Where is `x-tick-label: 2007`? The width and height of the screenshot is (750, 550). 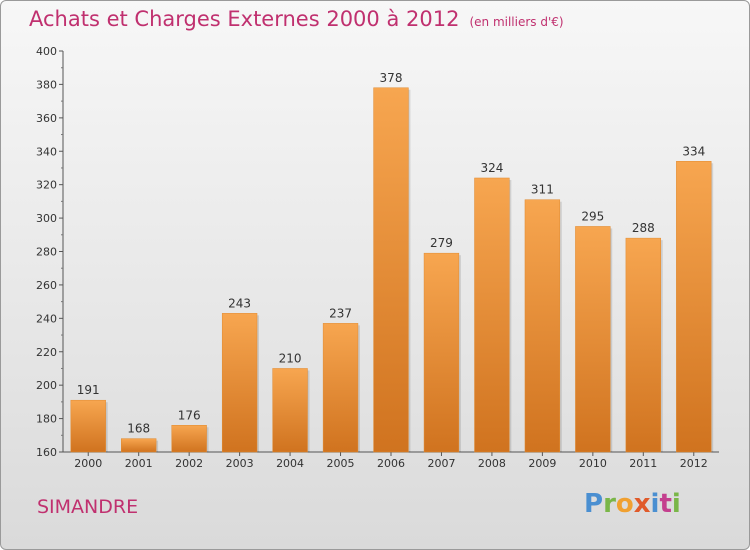
x-tick-label: 2007 is located at coordinates (441, 463).